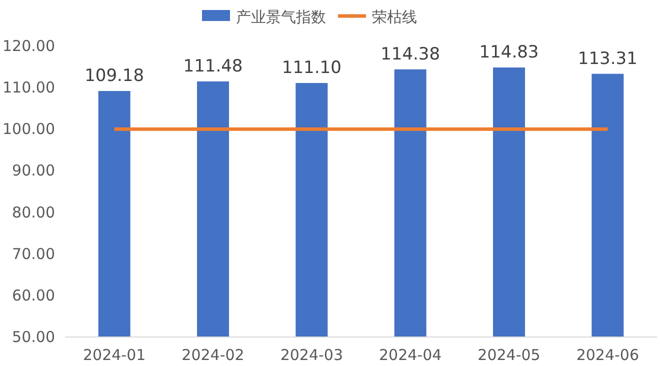  I want to click on x-tick-label: 2024-06, so click(608, 355).